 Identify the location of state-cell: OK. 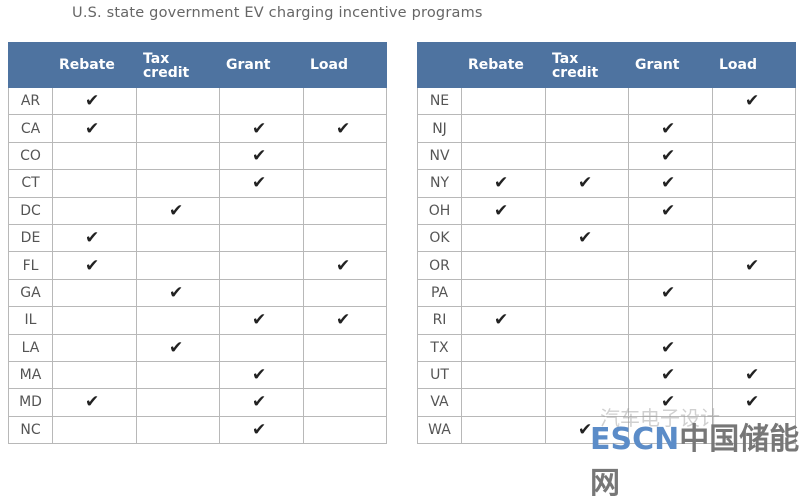
(439, 238).